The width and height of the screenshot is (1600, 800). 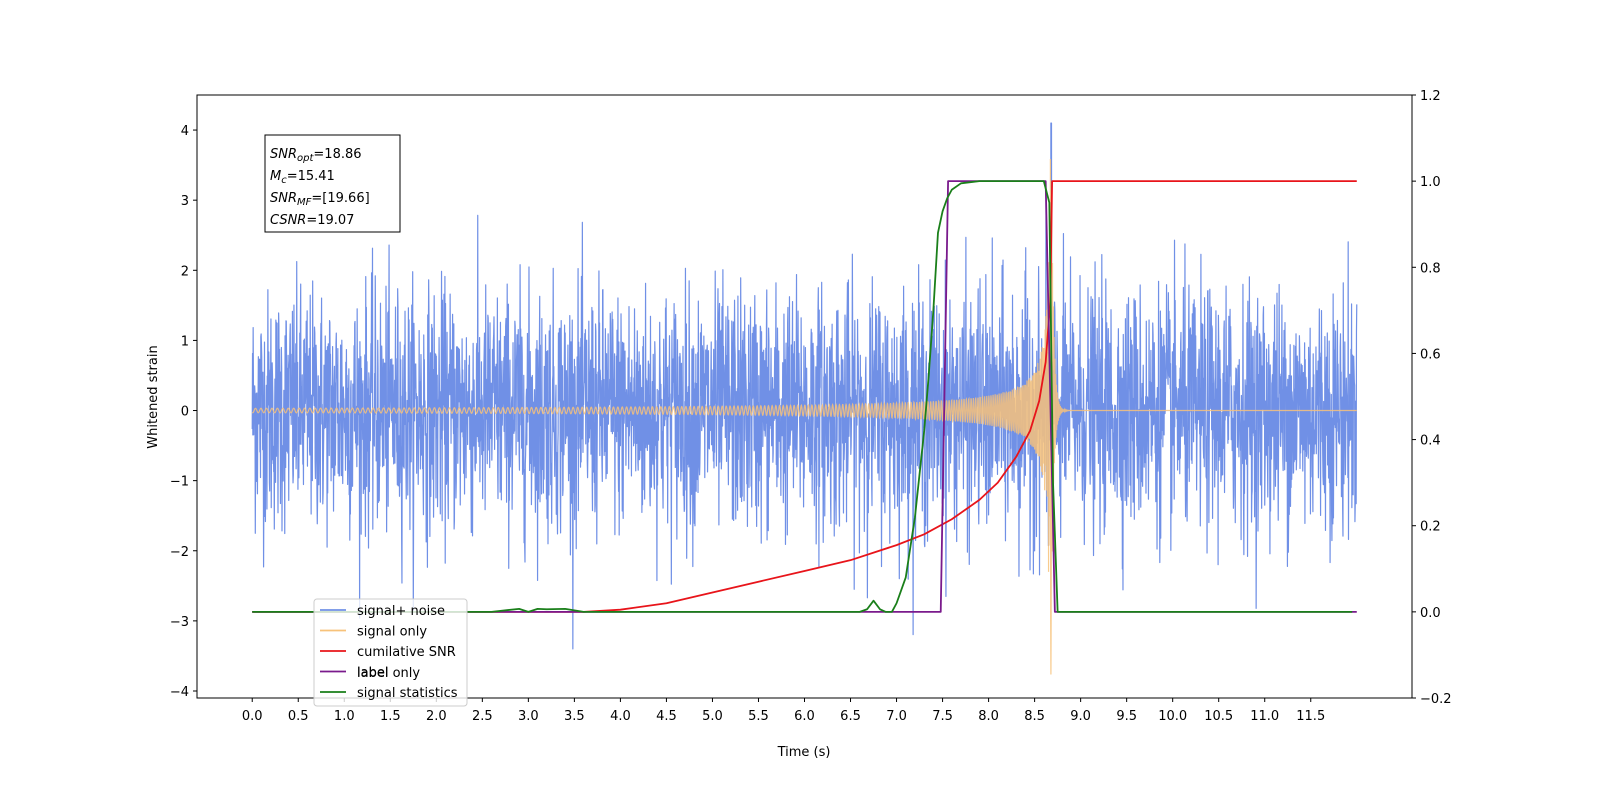 What do you see at coordinates (1034, 716) in the screenshot?
I see `x-tick-label: 8.5` at bounding box center [1034, 716].